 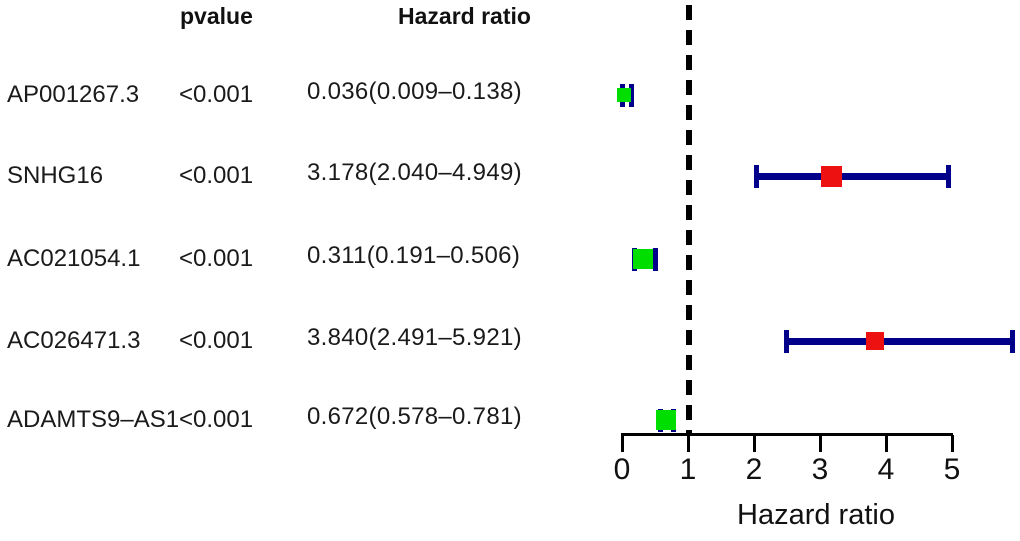 What do you see at coordinates (688, 469) in the screenshot?
I see `x-axis-tick-label: 1` at bounding box center [688, 469].